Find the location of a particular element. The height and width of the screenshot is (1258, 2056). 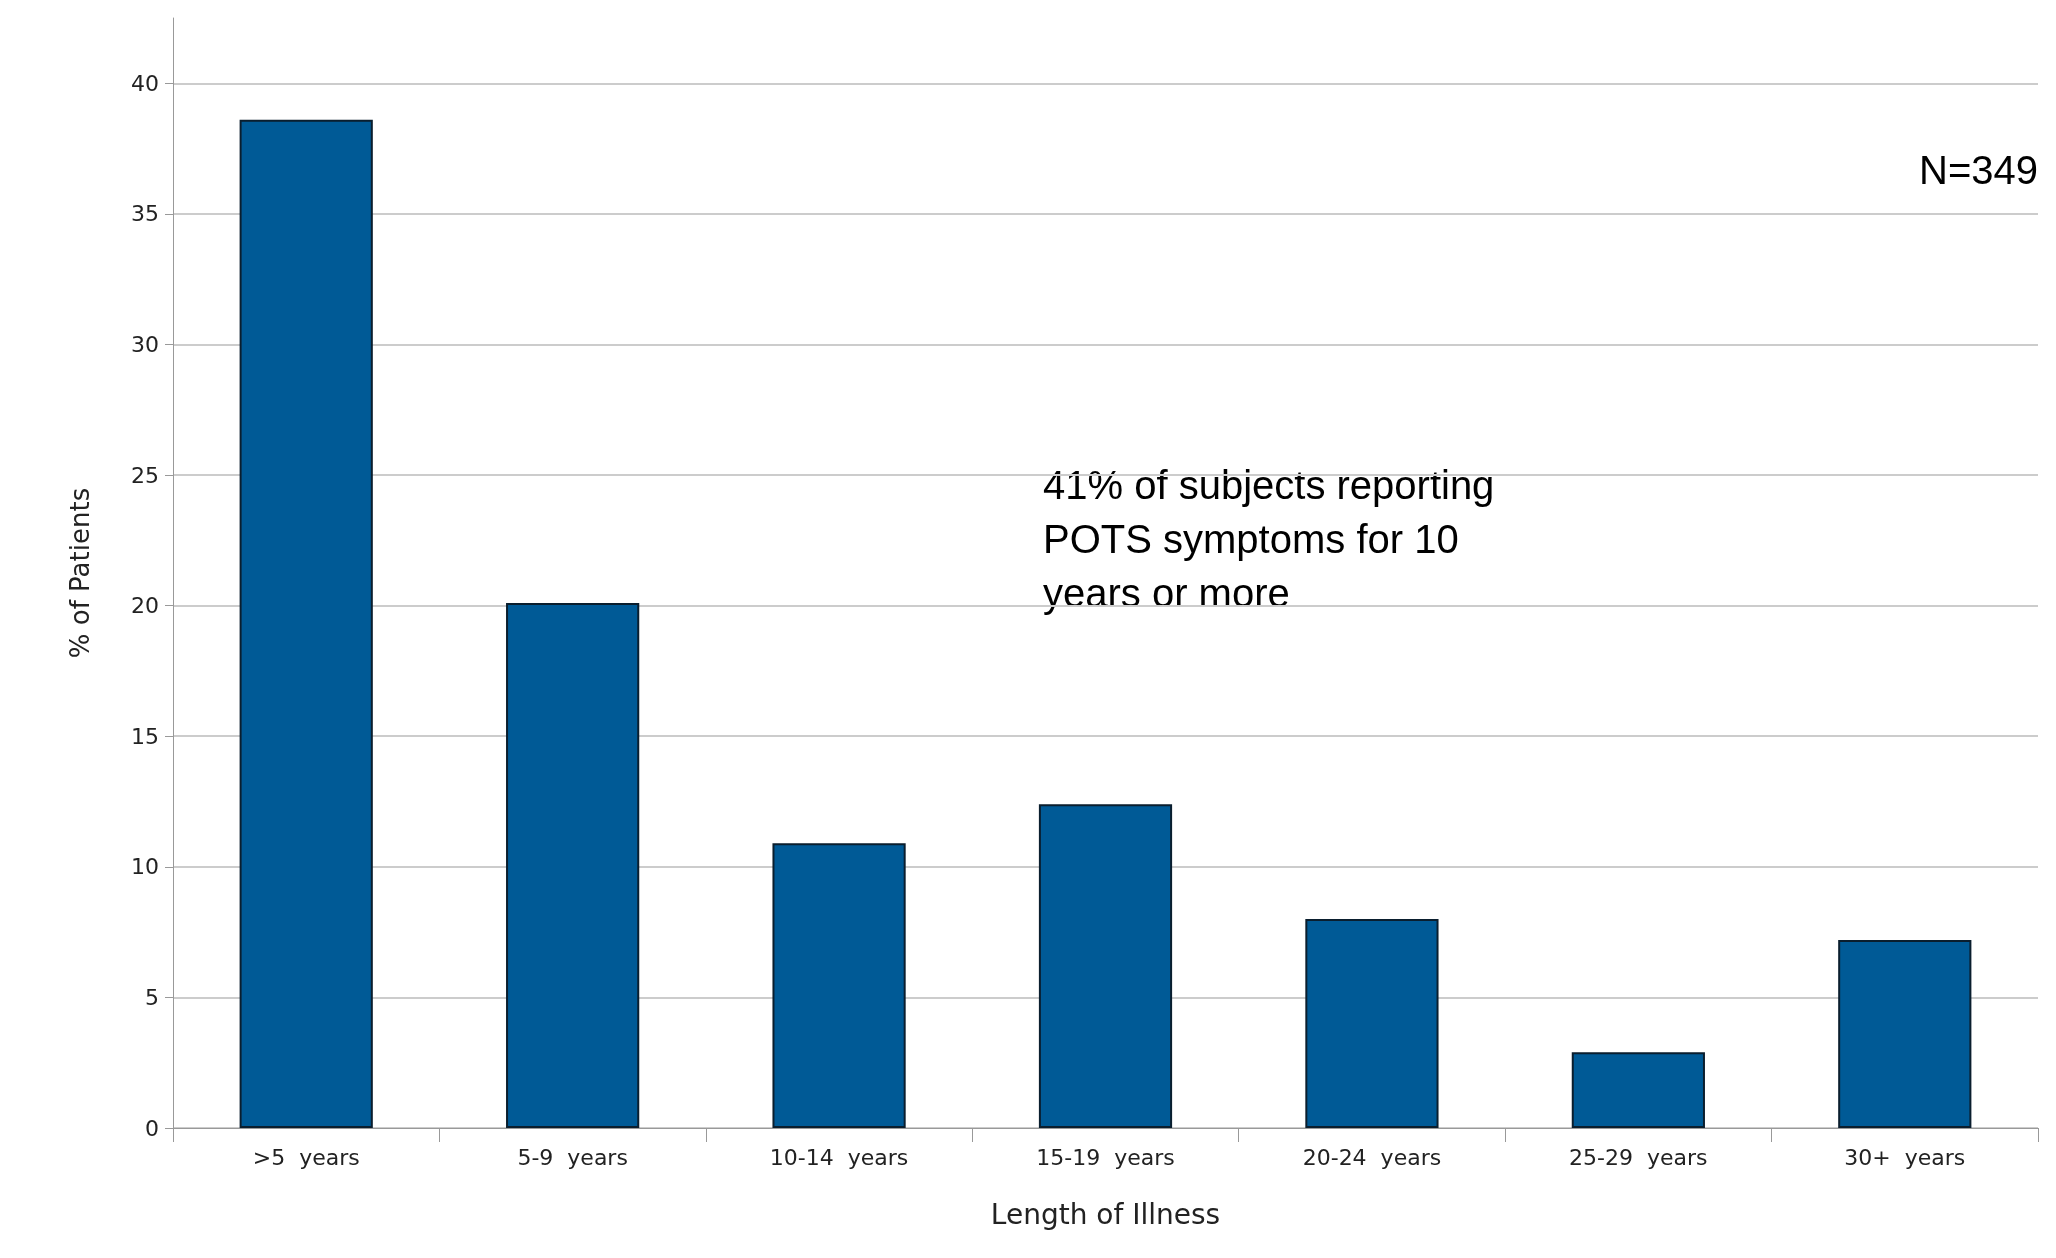

y-tick-label: 5 is located at coordinates (152, 997).